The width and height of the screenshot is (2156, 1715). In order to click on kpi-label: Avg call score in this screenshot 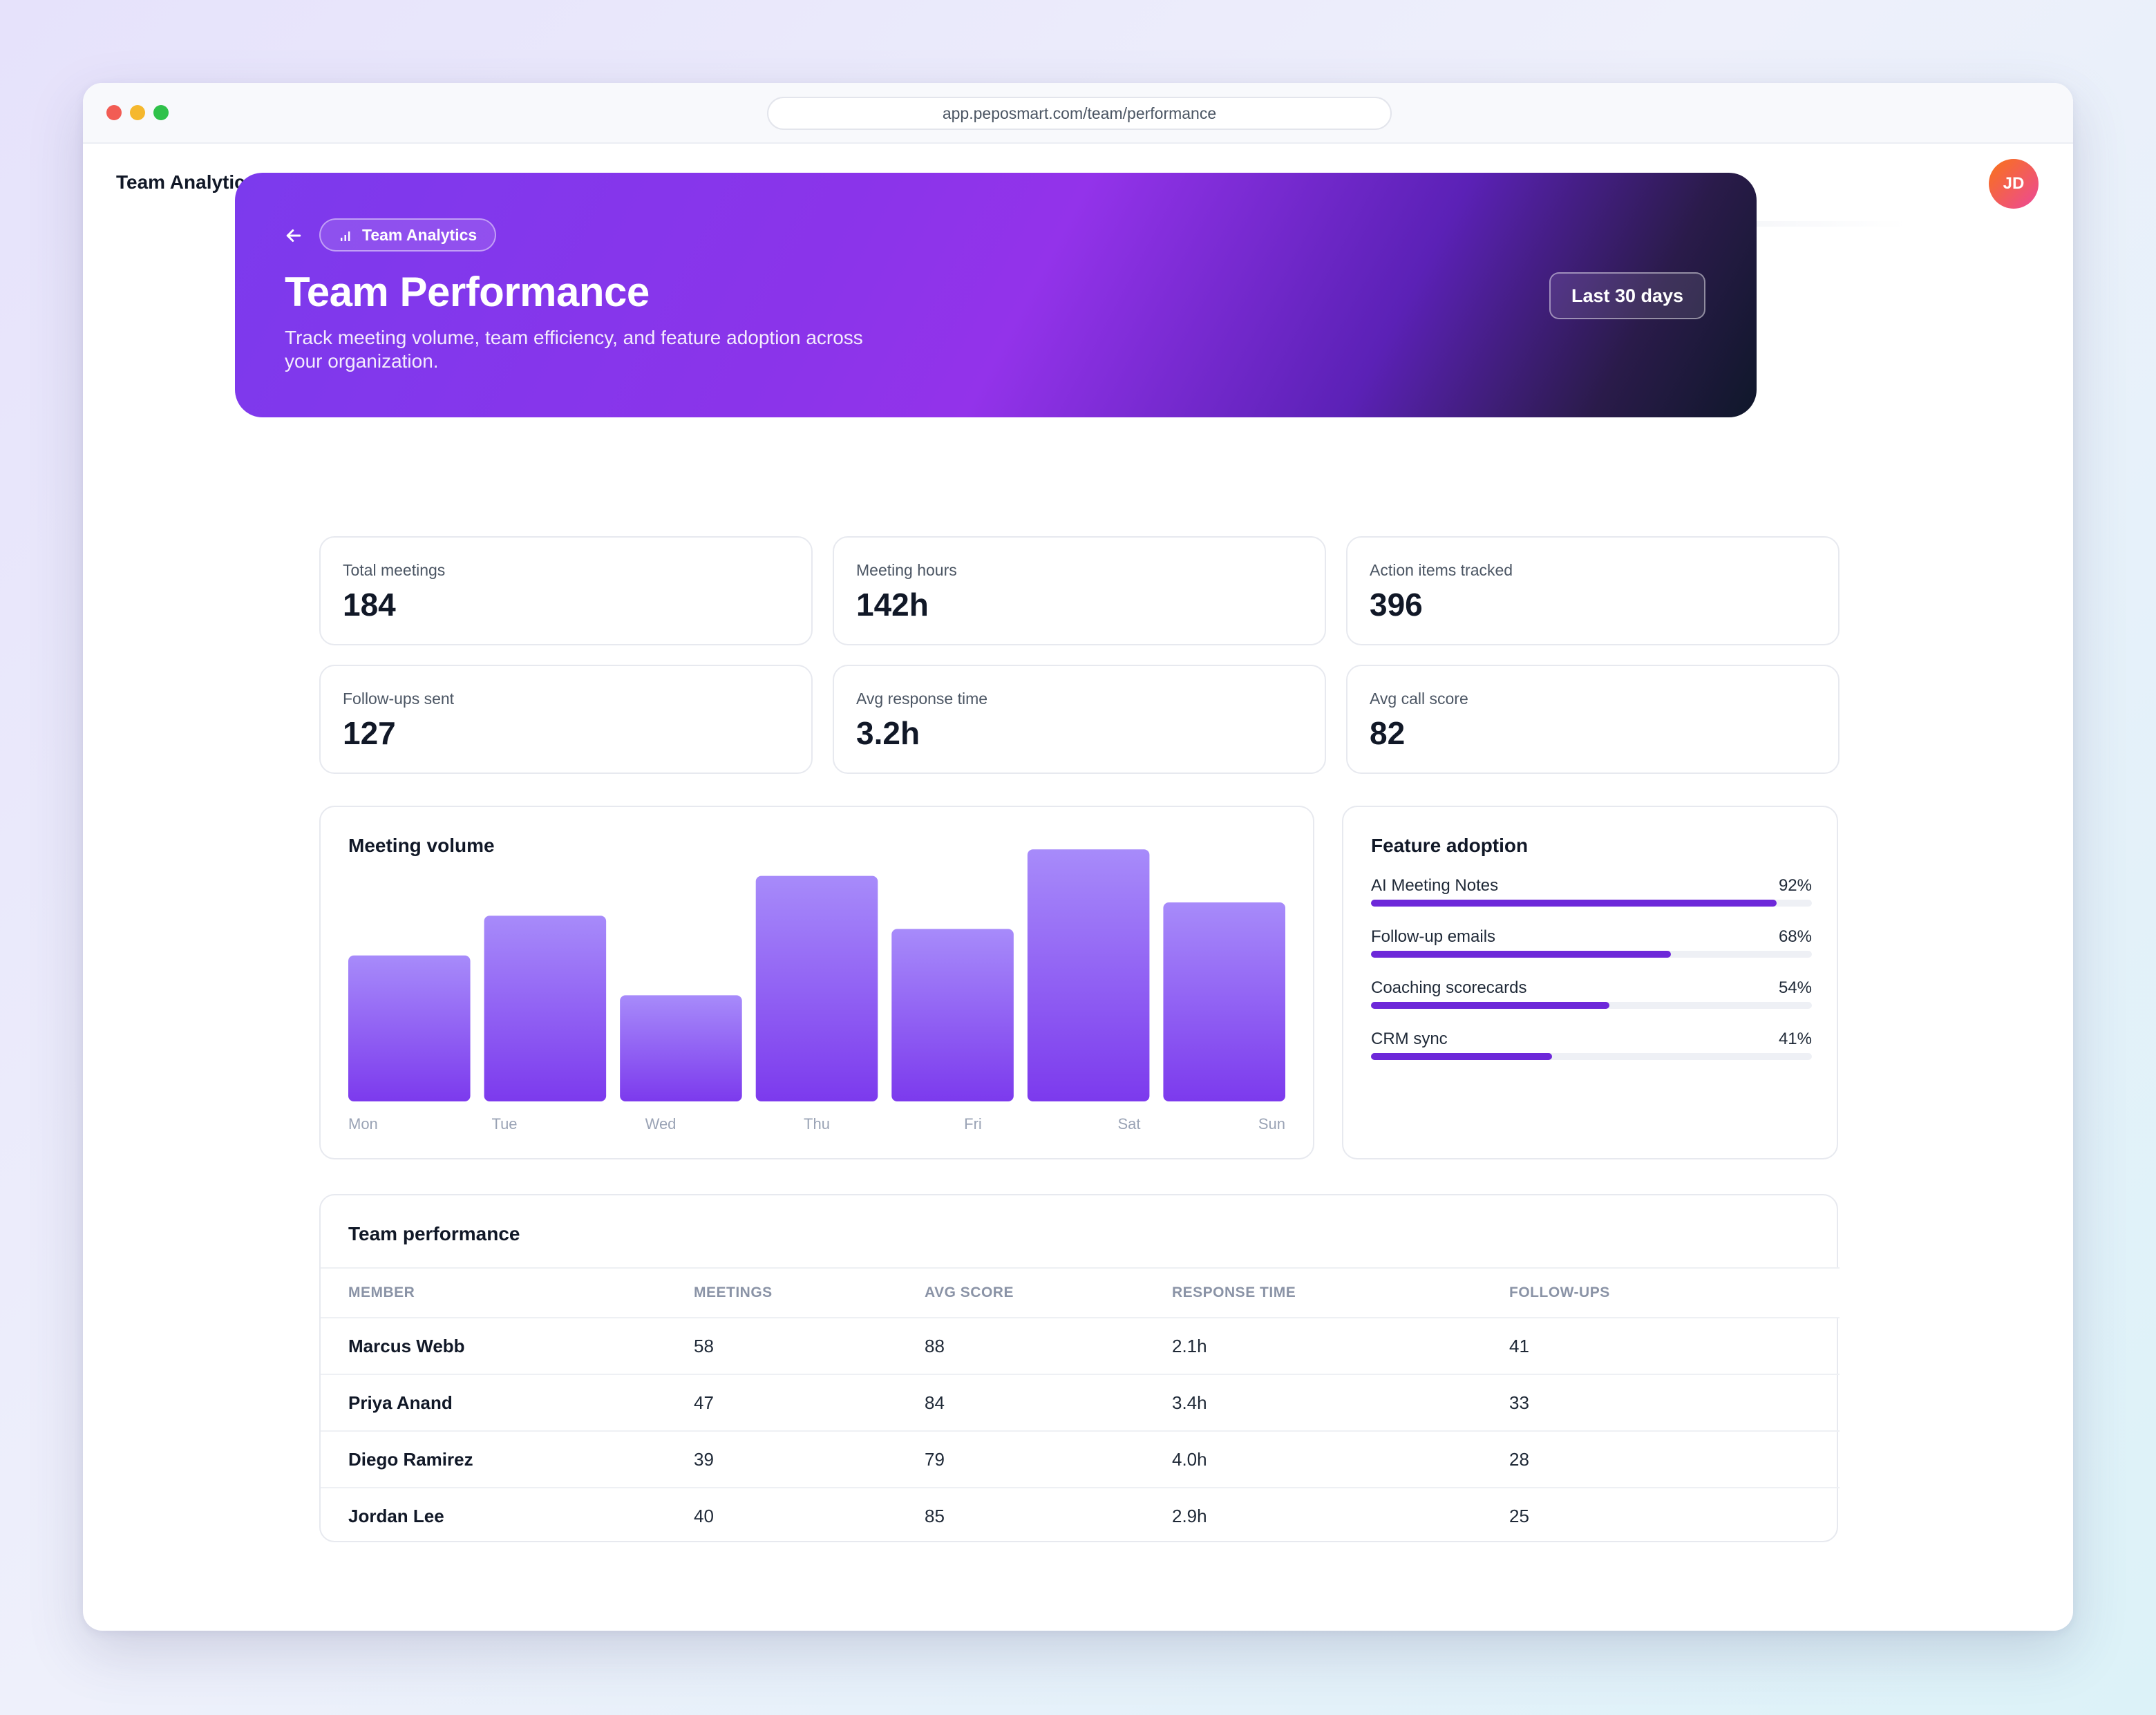, I will do `click(1419, 699)`.